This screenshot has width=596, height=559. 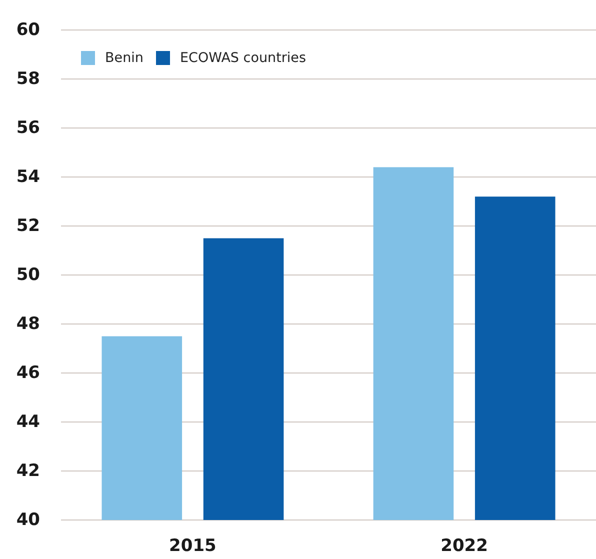 I want to click on y-tick-label: 40, so click(x=28, y=520).